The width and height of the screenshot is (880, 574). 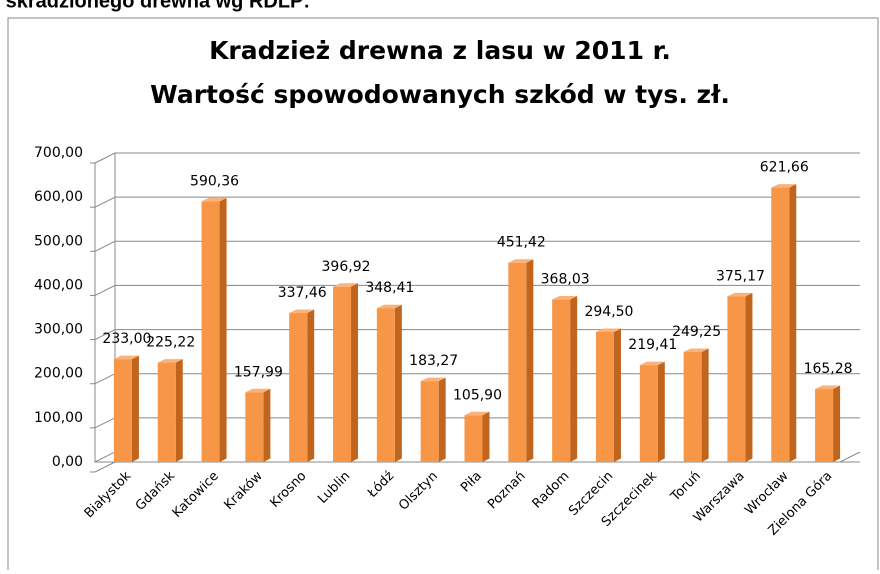 What do you see at coordinates (521, 243) in the screenshot?
I see `value-label: 451,42` at bounding box center [521, 243].